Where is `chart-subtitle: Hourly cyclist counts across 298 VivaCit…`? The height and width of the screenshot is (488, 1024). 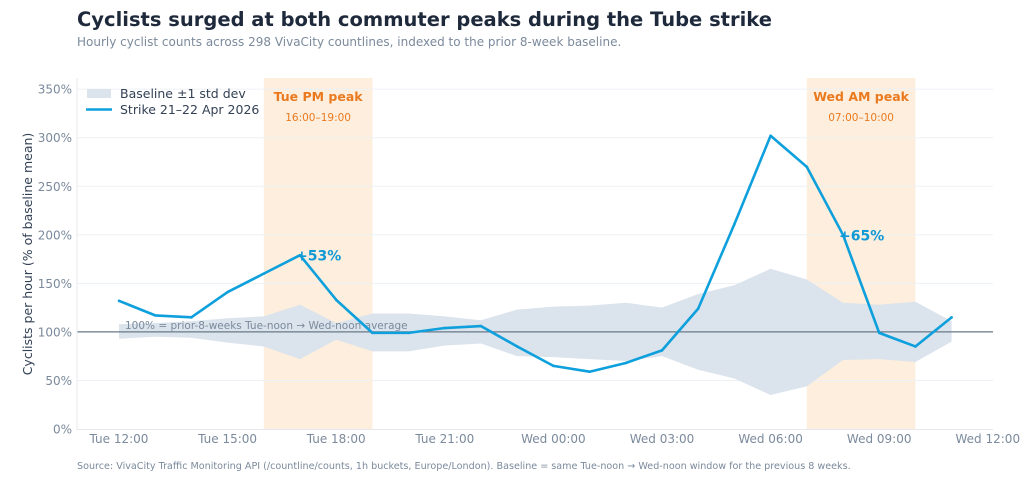 chart-subtitle: Hourly cyclist counts across 298 VivaCit… is located at coordinates (349, 42).